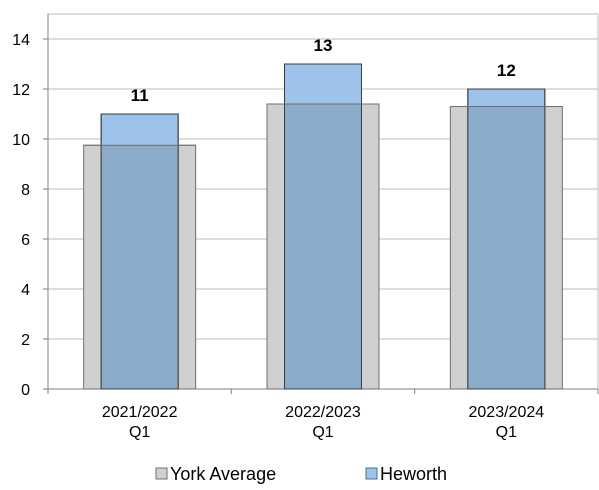 This screenshot has width=599, height=490. What do you see at coordinates (21, 140) in the screenshot?
I see `y-tick-label: 10` at bounding box center [21, 140].